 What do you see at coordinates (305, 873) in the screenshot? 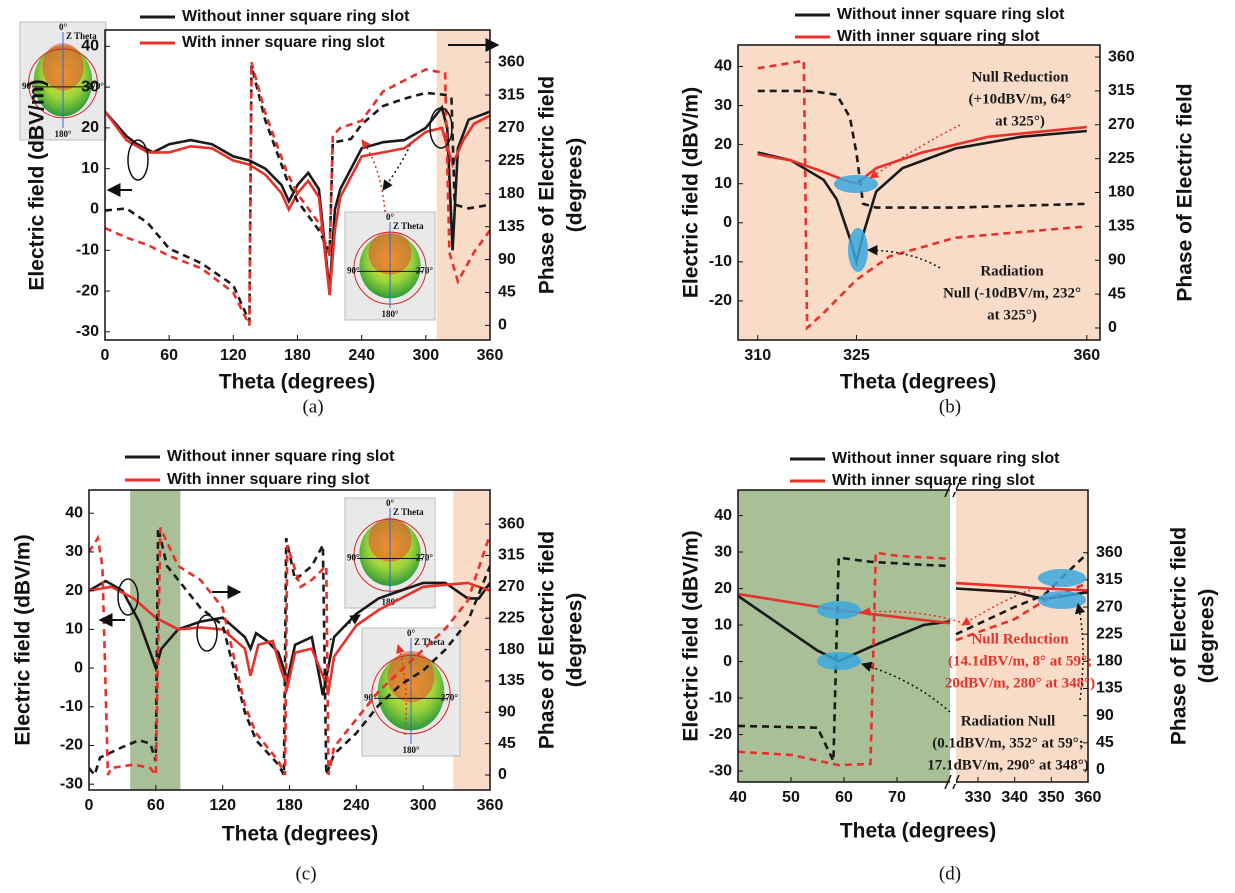
I see `caption: (c)` at bounding box center [305, 873].